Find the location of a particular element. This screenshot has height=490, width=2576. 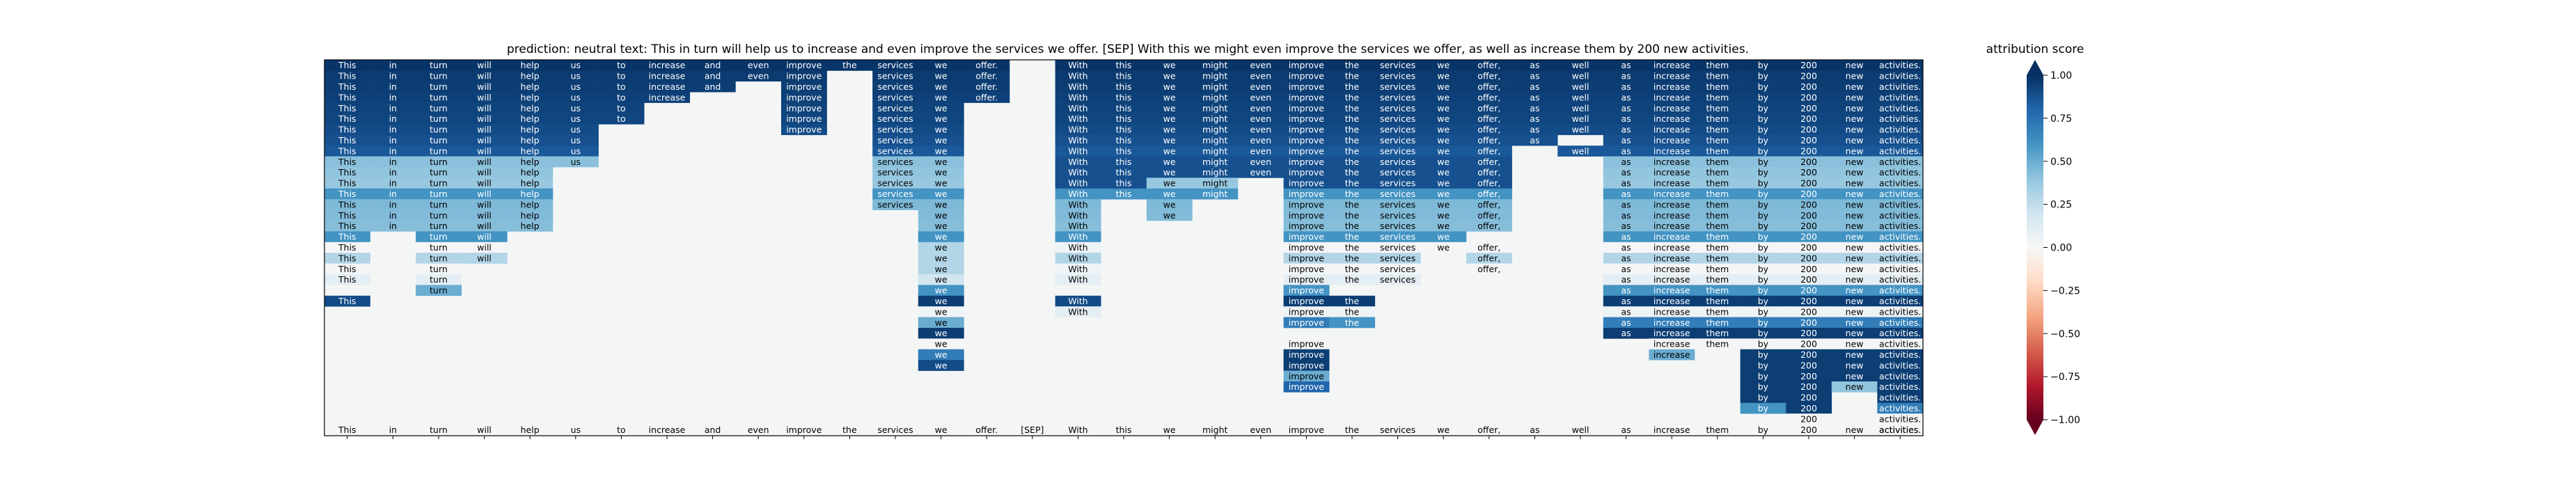

cell-token-label: well is located at coordinates (1580, 118).